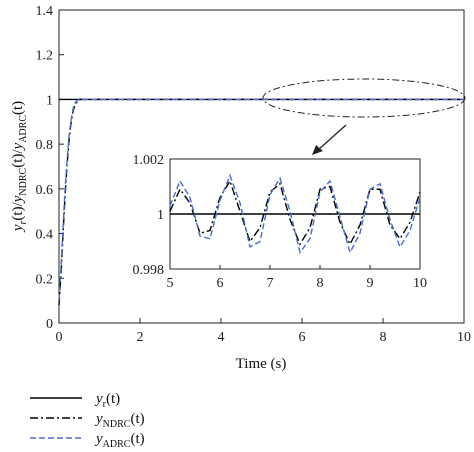  Describe the element at coordinates (18, 228) in the screenshot. I see `y-axis-label-part-1: y` at that location.